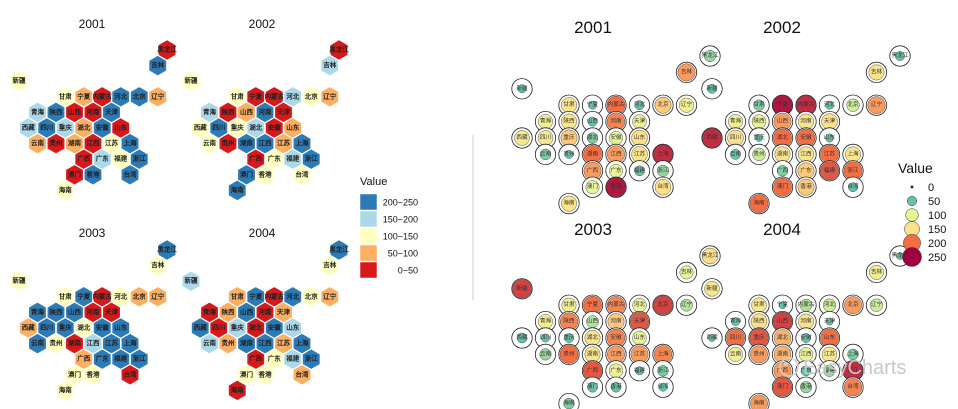  I want to click on hex-cell-label: 广东, so click(275, 158).